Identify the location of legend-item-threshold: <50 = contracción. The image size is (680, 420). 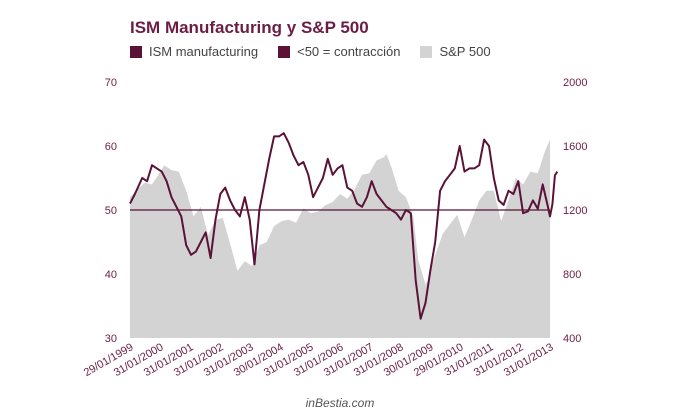
(339, 51).